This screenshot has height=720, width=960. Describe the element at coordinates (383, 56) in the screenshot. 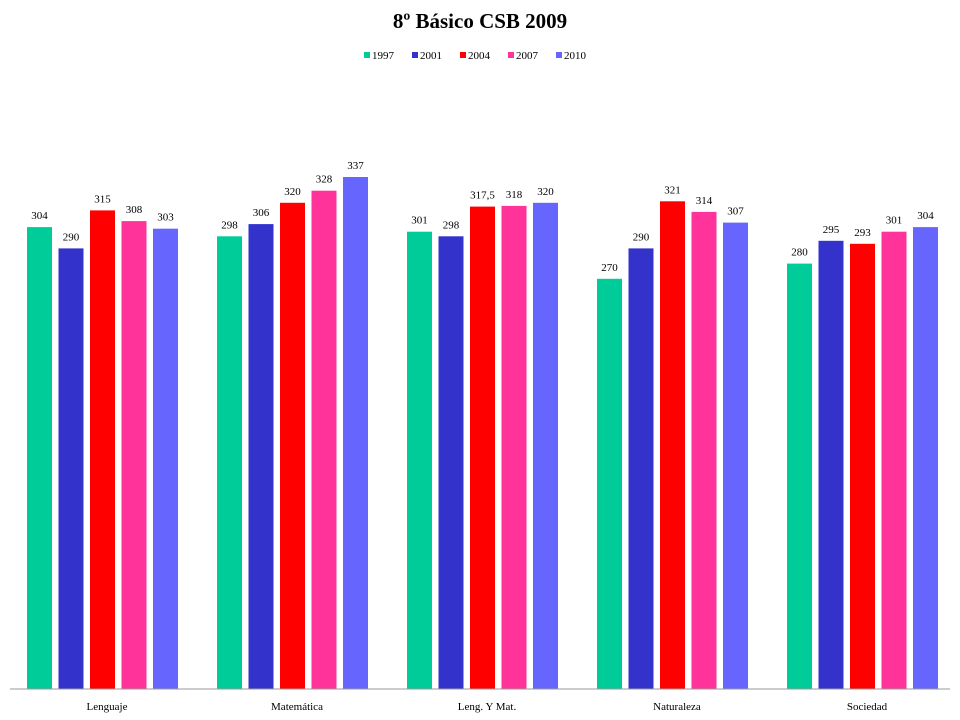

I see `legend-label-1997: 1997` at that location.